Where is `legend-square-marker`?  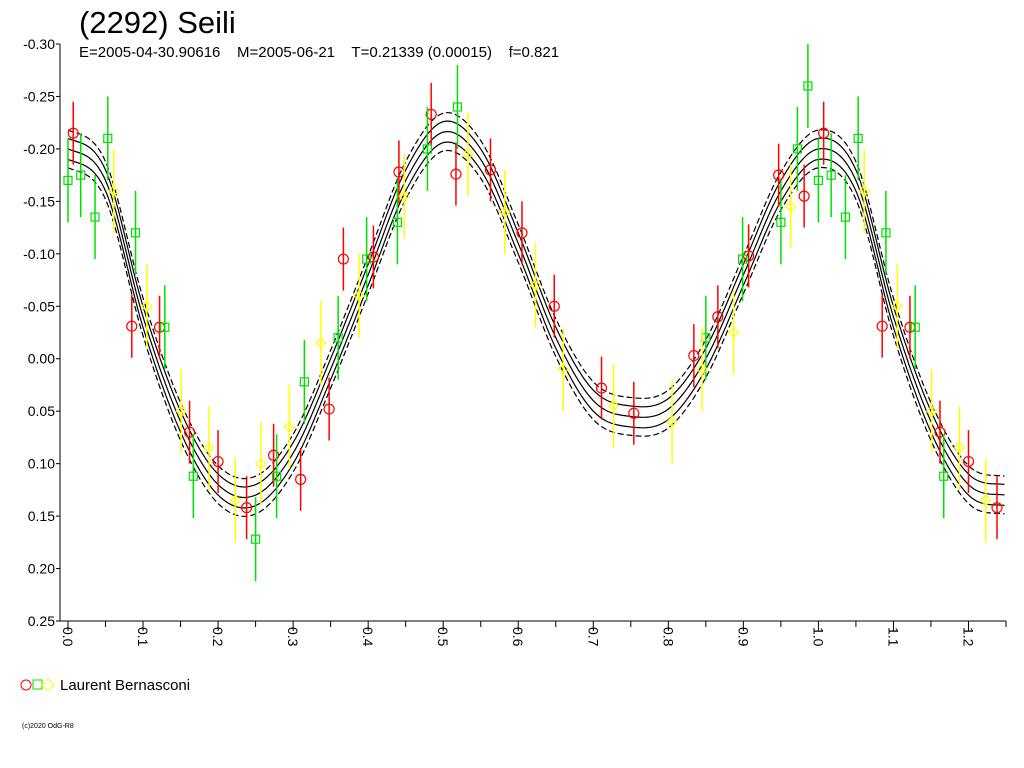
legend-square-marker is located at coordinates (37, 684).